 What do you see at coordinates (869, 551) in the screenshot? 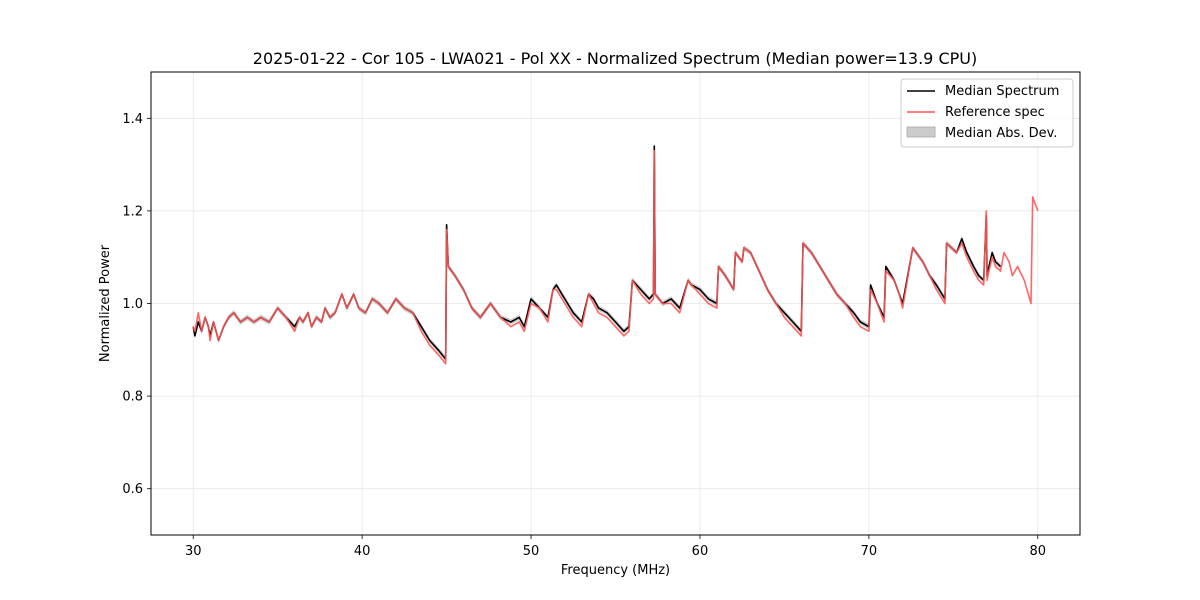
I see `x-tick-label: 70` at bounding box center [869, 551].